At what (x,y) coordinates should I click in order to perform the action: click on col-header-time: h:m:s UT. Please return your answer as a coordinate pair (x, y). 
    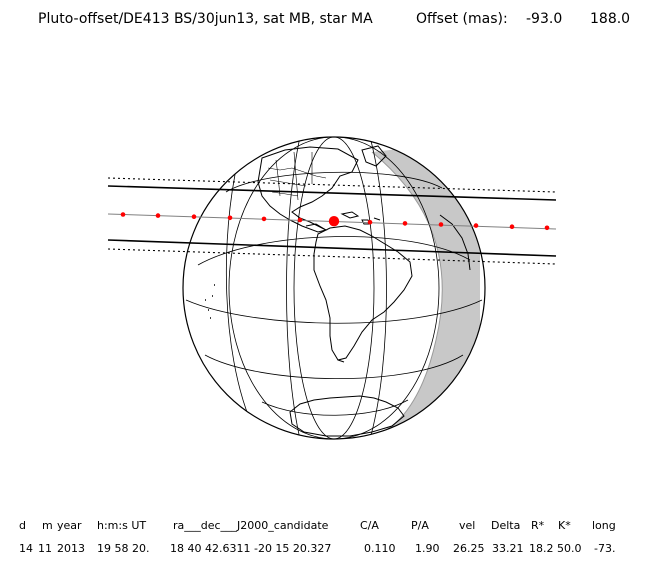
    Looking at the image, I should click on (122, 525).